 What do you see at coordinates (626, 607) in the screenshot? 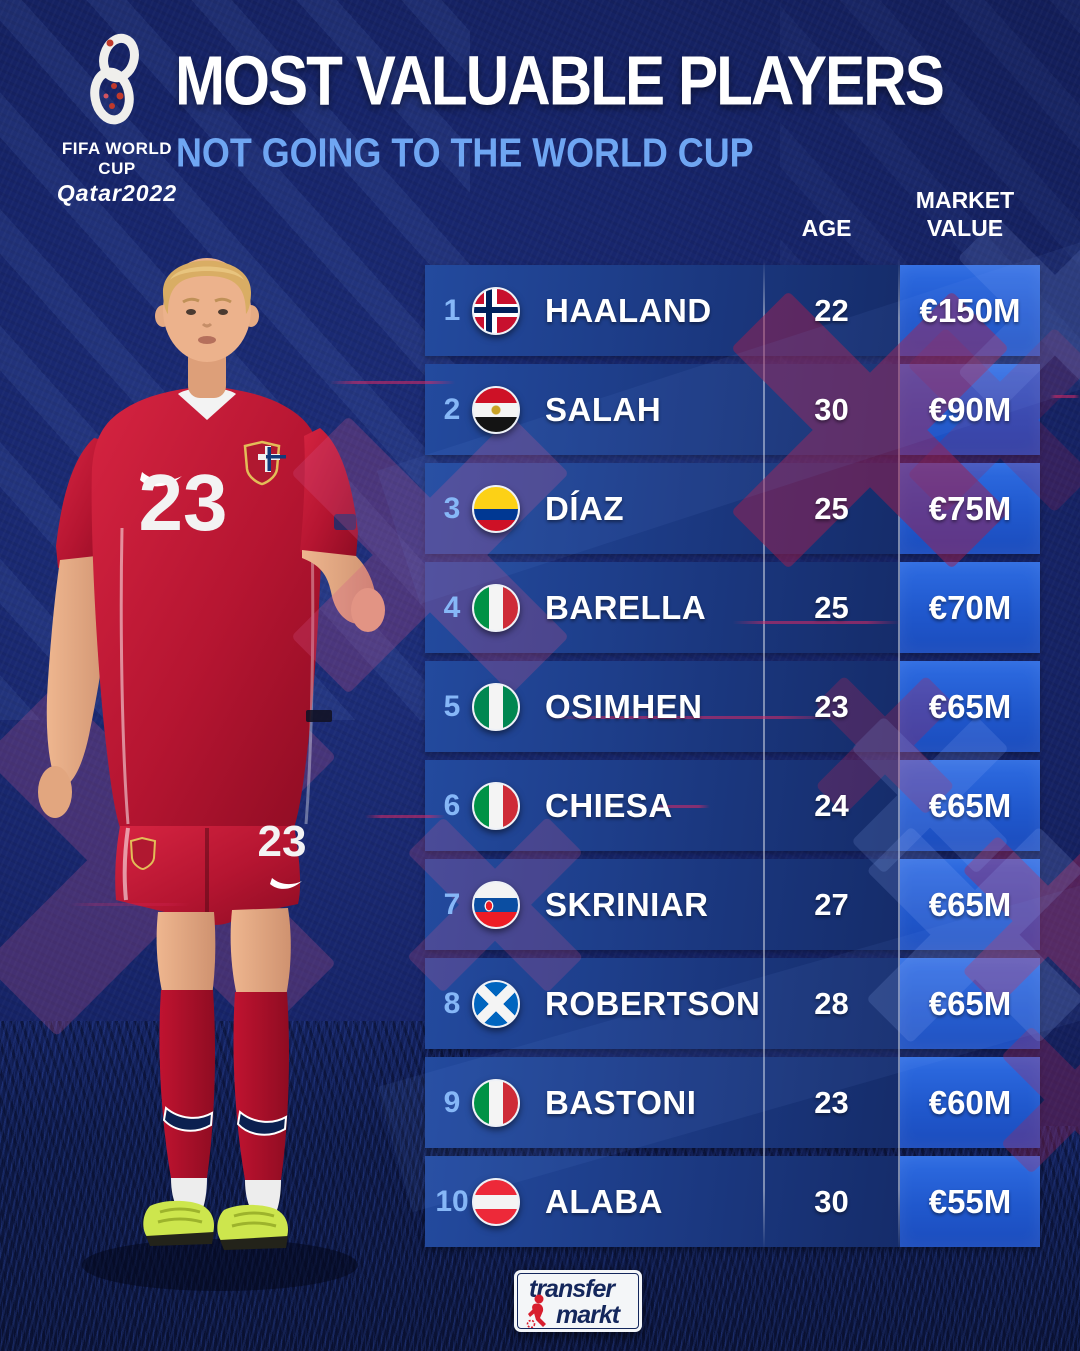
I see `player-name: BARELLA` at bounding box center [626, 607].